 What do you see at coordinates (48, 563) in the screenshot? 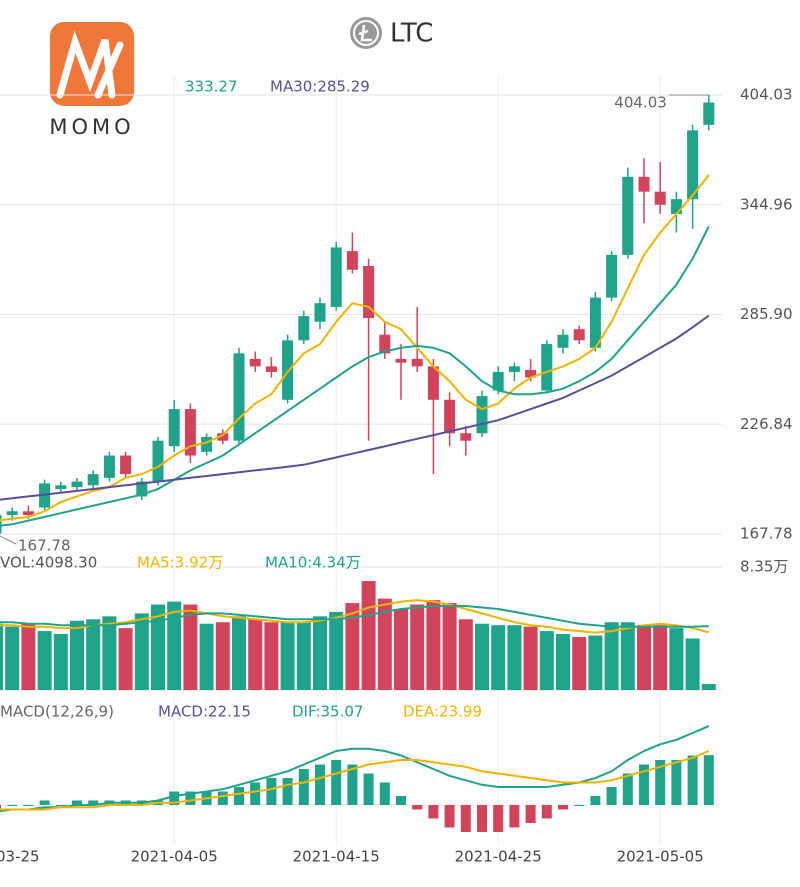
I see `legend-entry: VOL:4098.30` at bounding box center [48, 563].